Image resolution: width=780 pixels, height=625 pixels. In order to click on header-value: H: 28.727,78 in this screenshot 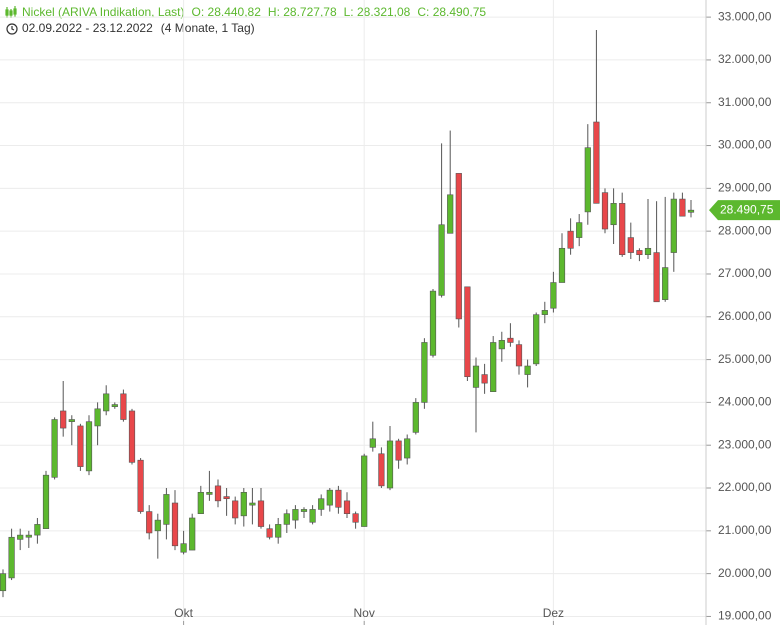, I will do `click(302, 12)`.